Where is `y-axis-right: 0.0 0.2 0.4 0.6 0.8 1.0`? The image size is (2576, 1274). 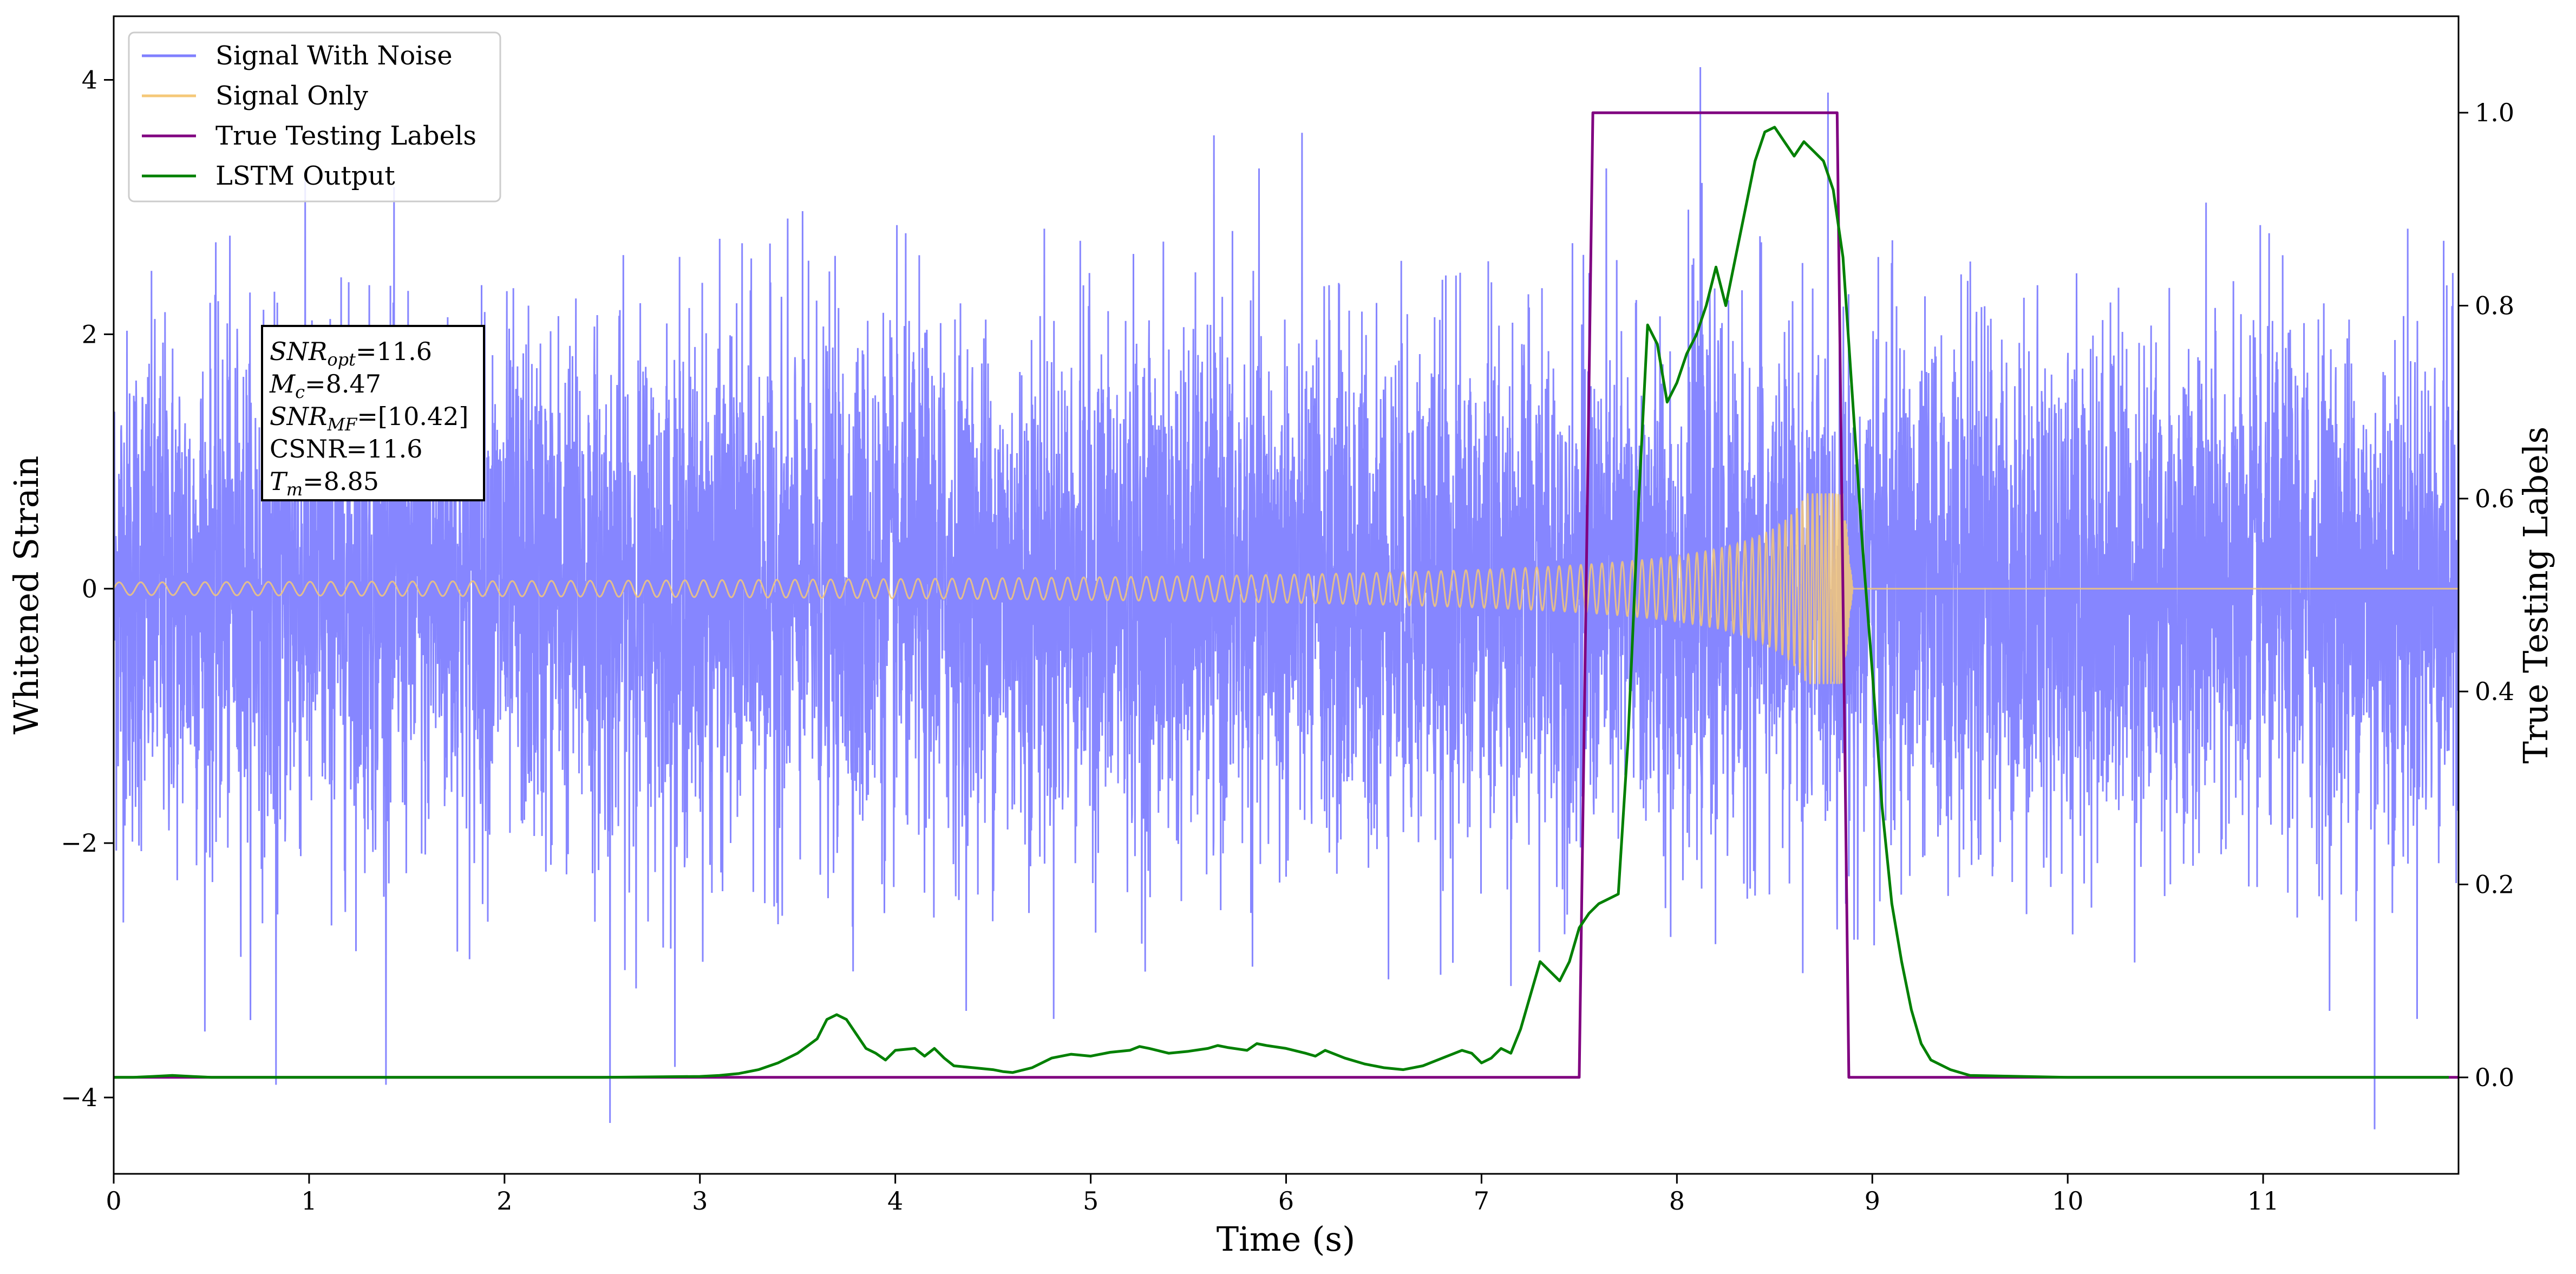 y-axis-right: 0.0 0.2 0.4 0.6 0.8 1.0 is located at coordinates (2486, 595).